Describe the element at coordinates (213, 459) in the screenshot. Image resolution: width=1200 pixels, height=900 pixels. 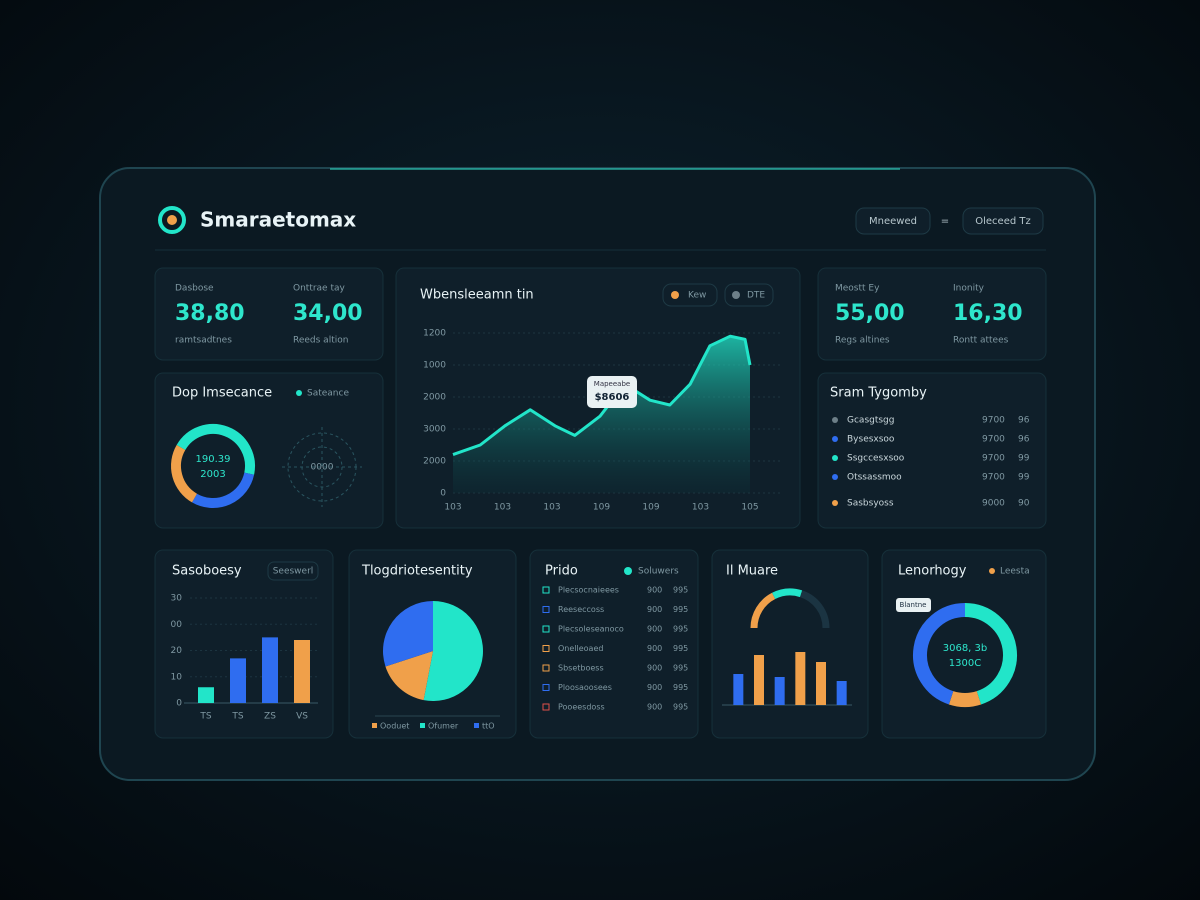
I see `center-label: 190.39` at that location.